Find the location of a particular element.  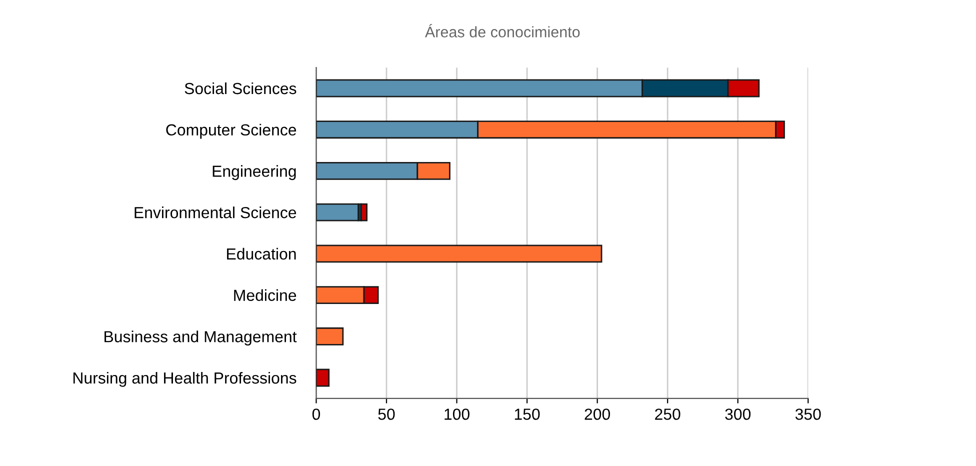

y-tick-label: Engineering is located at coordinates (254, 172).